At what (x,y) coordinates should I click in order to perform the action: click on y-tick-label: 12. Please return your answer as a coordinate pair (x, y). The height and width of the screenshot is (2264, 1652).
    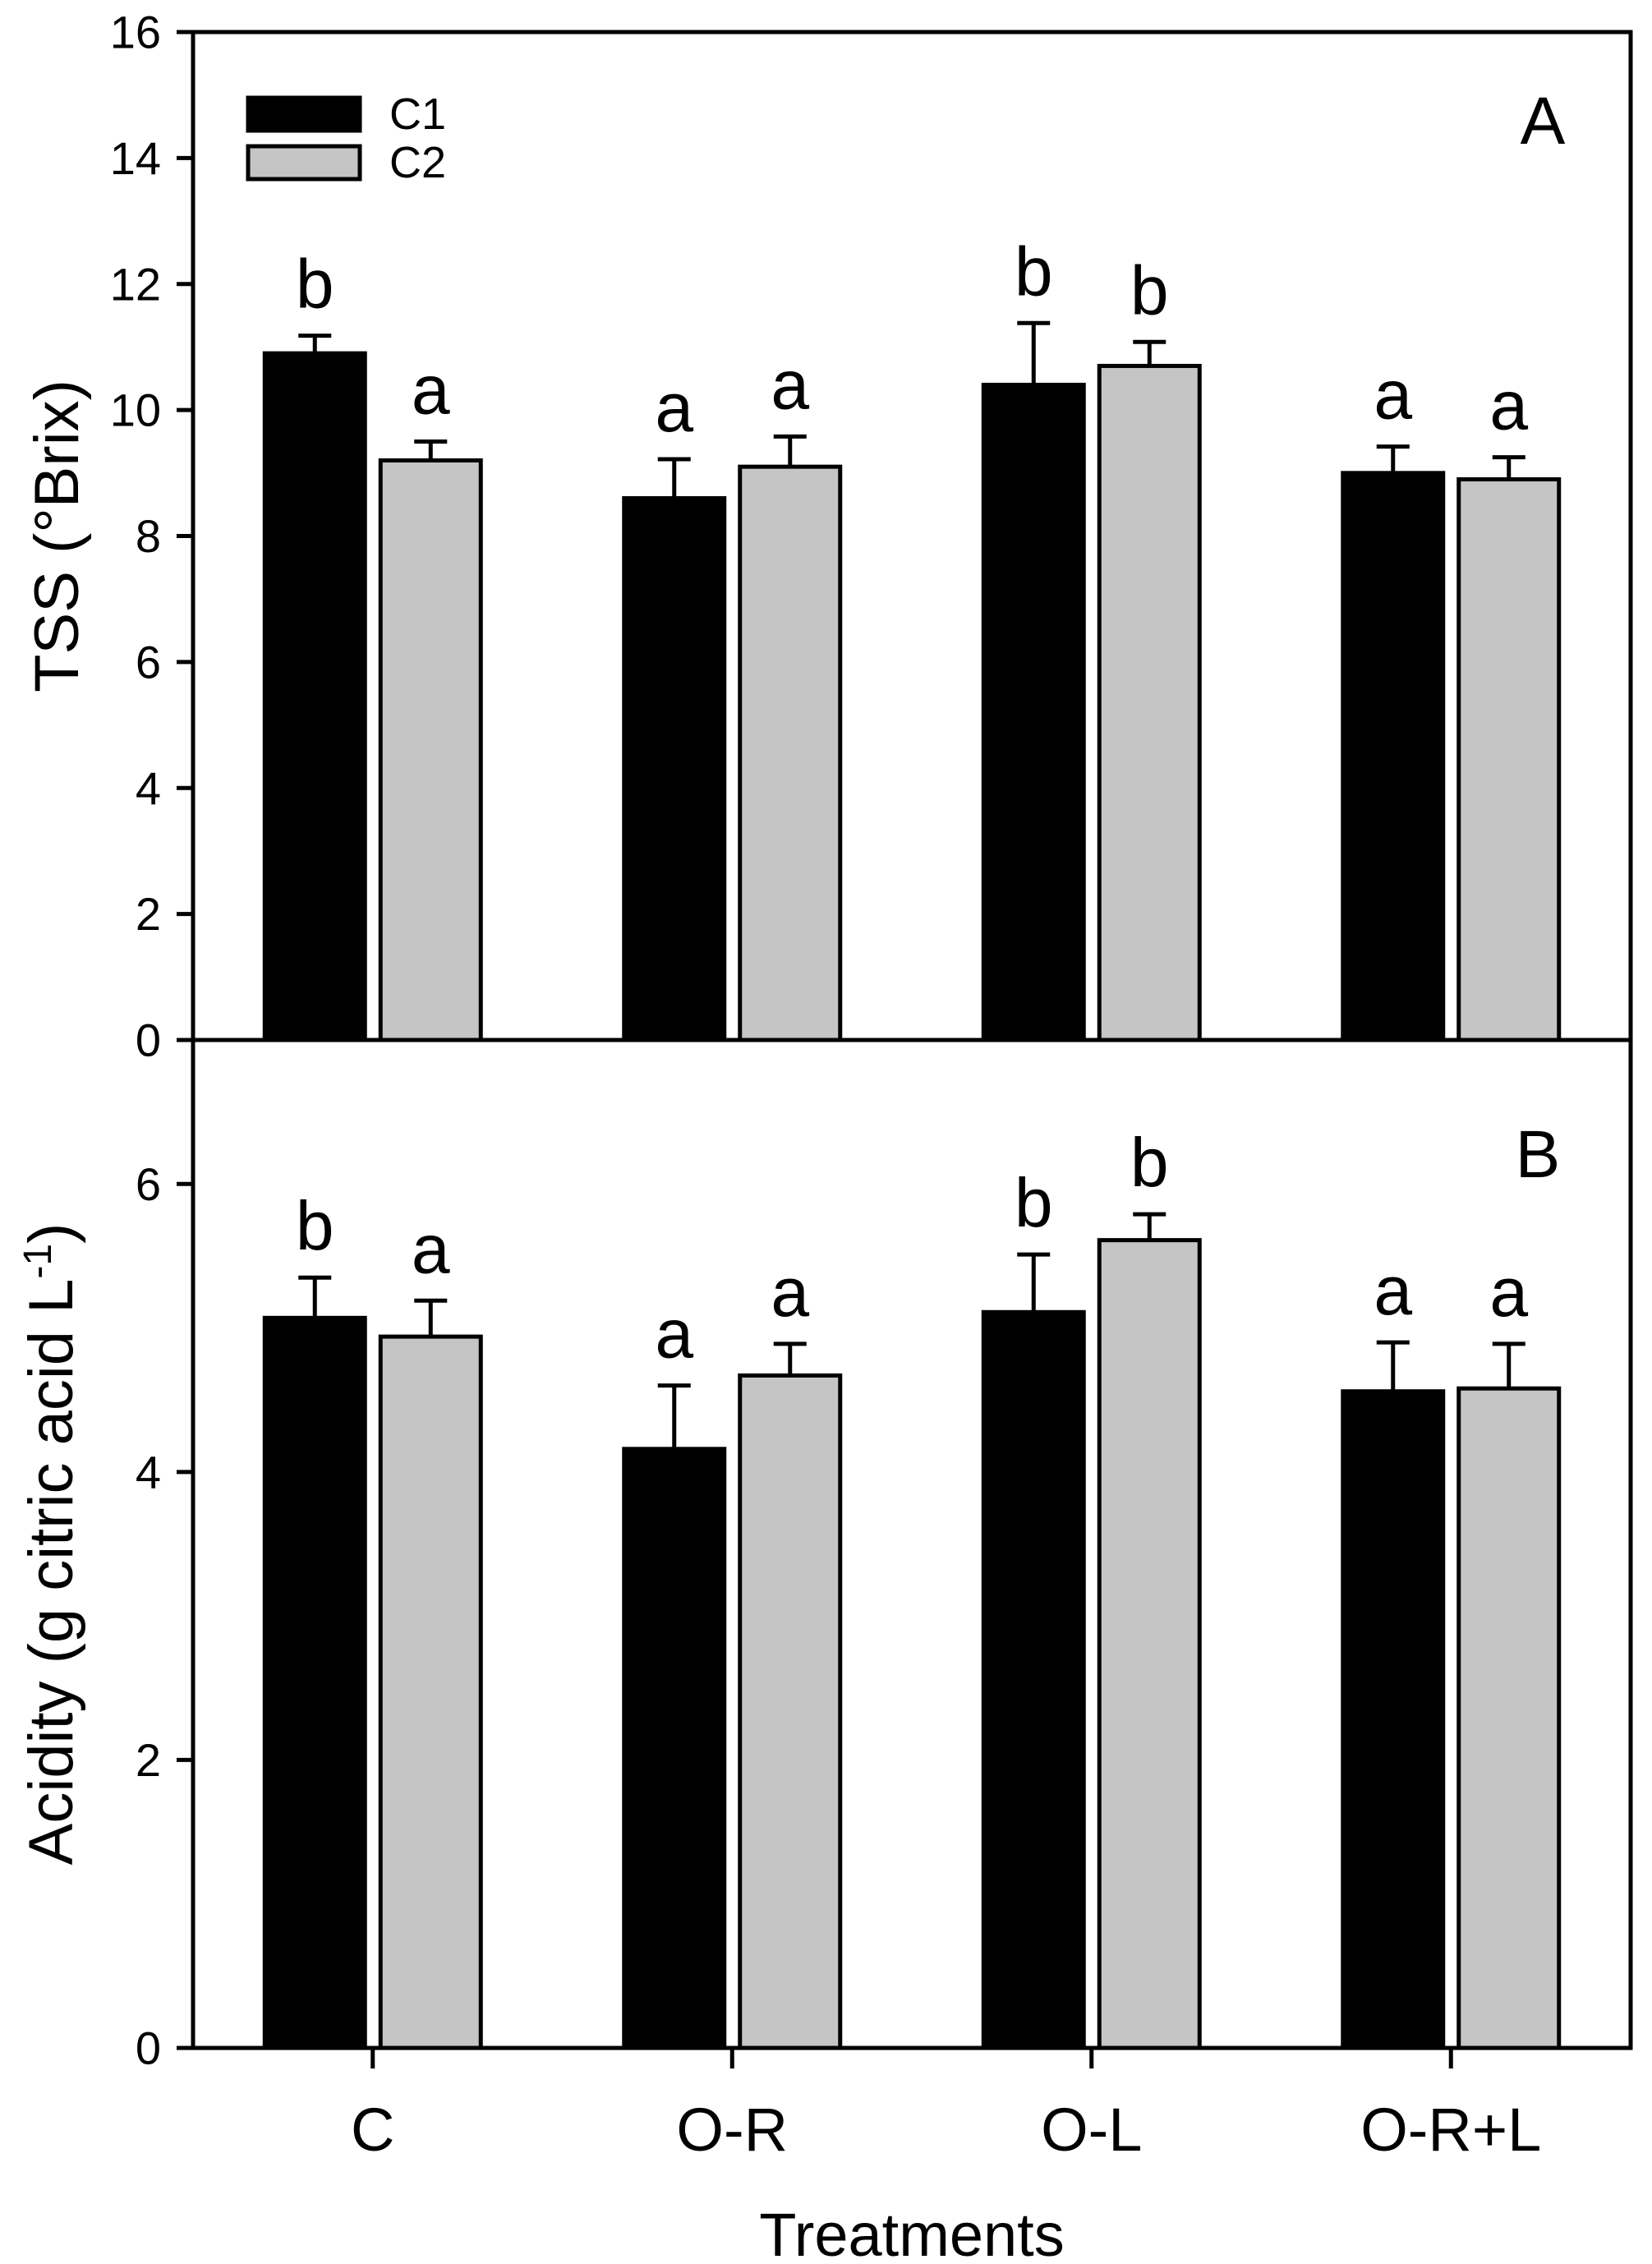
    Looking at the image, I should click on (135, 284).